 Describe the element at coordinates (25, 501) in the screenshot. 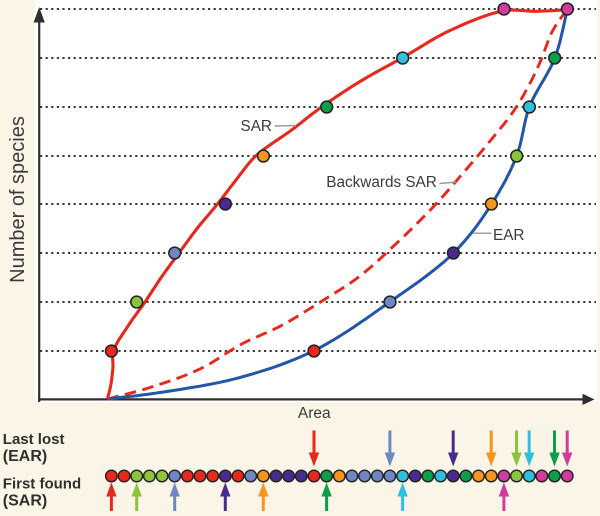

I see `svg-text: (SAR)` at that location.